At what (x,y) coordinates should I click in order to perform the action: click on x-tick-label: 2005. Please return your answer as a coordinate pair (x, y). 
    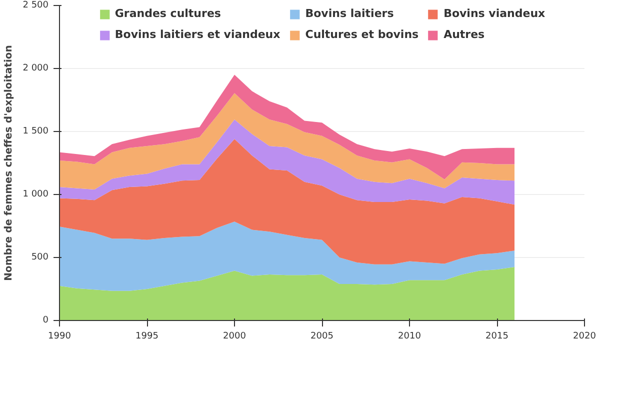
    Looking at the image, I should click on (322, 337).